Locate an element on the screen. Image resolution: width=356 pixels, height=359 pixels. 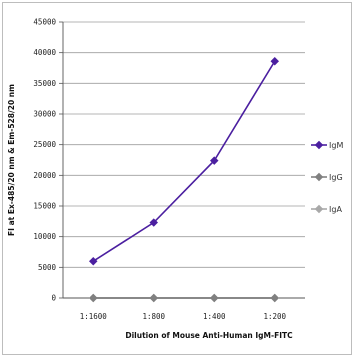
y-tick-label: 15000 is located at coordinates (44, 206).